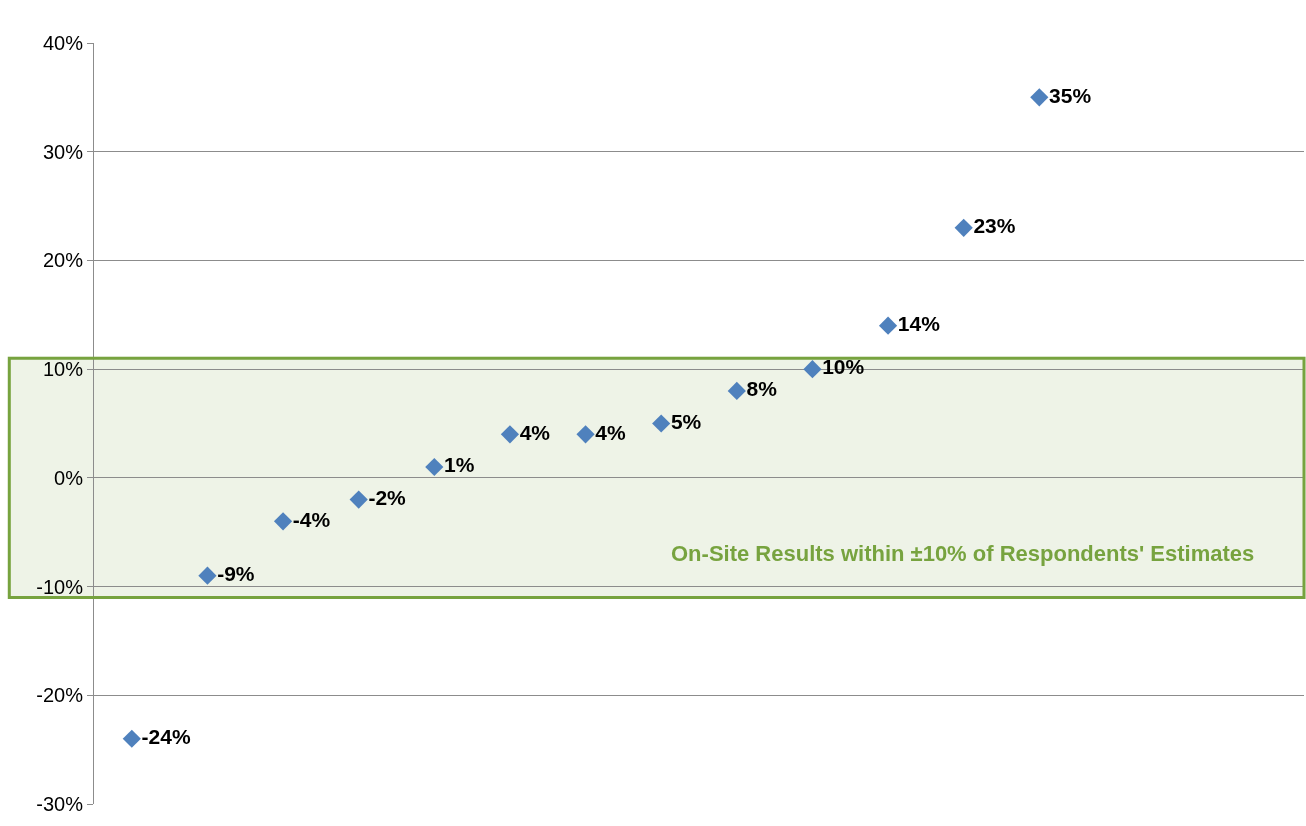  Describe the element at coordinates (63, 260) in the screenshot. I see `y-tick-label: 20%` at that location.